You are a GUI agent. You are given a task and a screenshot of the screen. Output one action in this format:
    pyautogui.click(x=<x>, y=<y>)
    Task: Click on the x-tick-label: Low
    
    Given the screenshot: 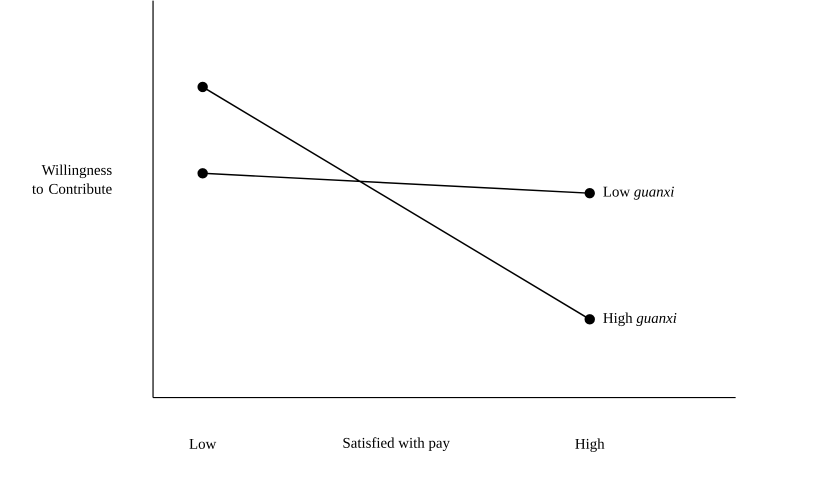 What is the action you would take?
    pyautogui.click(x=202, y=444)
    